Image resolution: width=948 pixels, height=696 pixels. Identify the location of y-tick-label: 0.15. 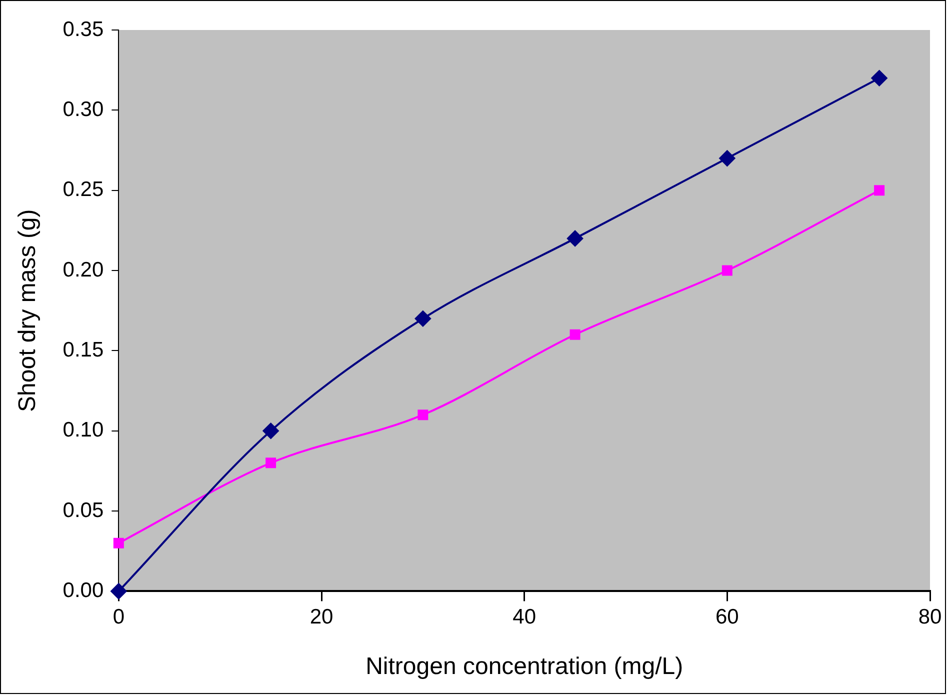
(83, 350).